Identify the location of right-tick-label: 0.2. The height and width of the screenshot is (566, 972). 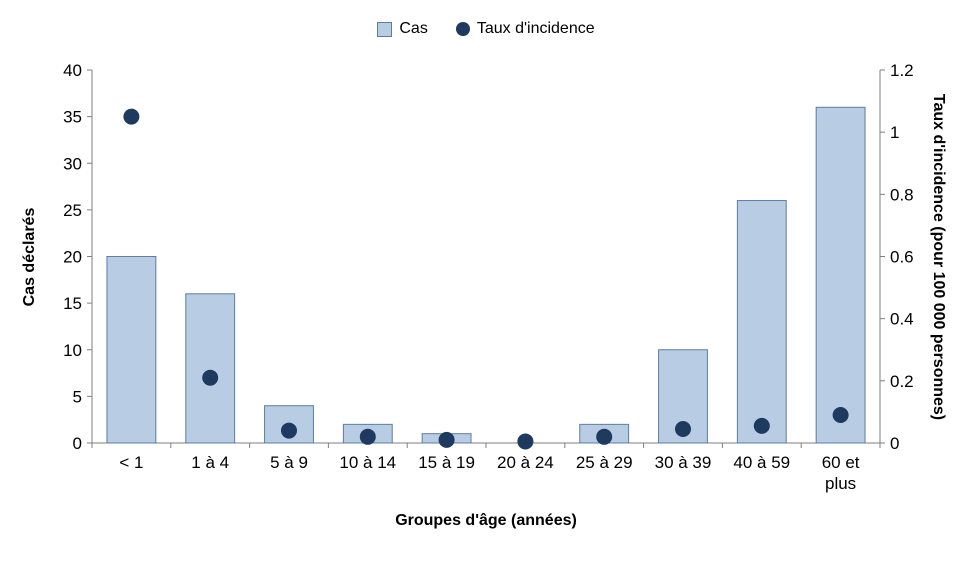
(902, 381).